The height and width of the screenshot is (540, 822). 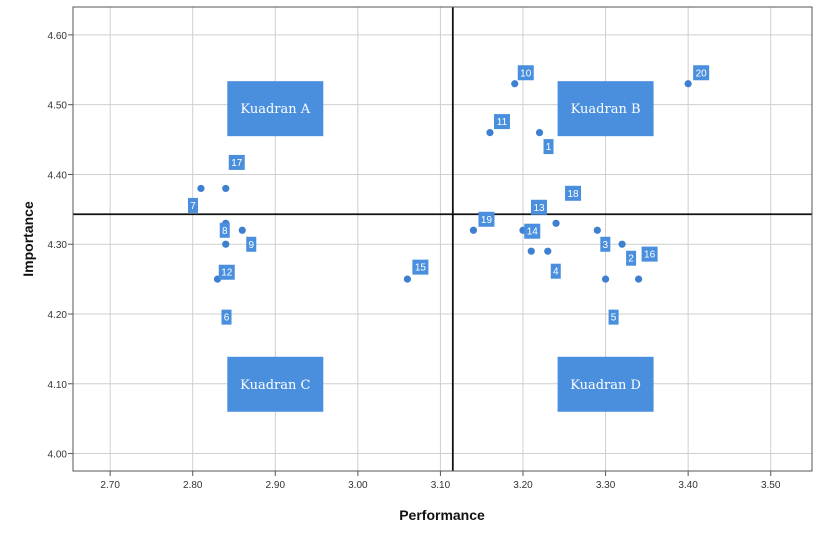 What do you see at coordinates (58, 175) in the screenshot?
I see `y-tick-label: 4.40` at bounding box center [58, 175].